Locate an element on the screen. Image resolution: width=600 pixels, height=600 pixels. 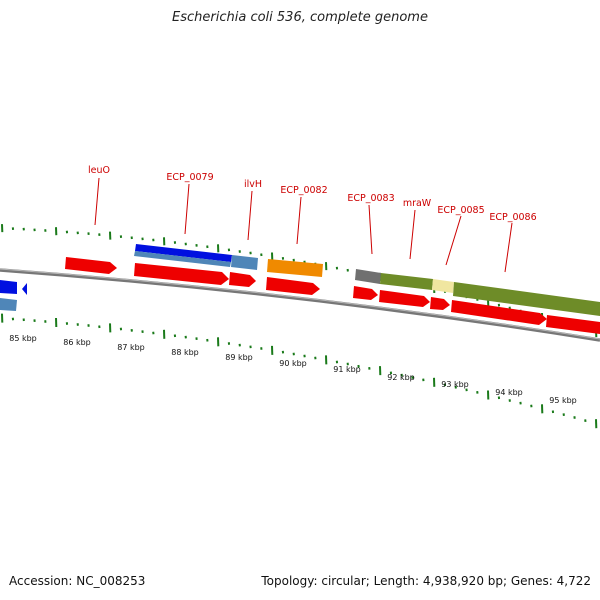
cds-track is located at coordinates (300, 280).